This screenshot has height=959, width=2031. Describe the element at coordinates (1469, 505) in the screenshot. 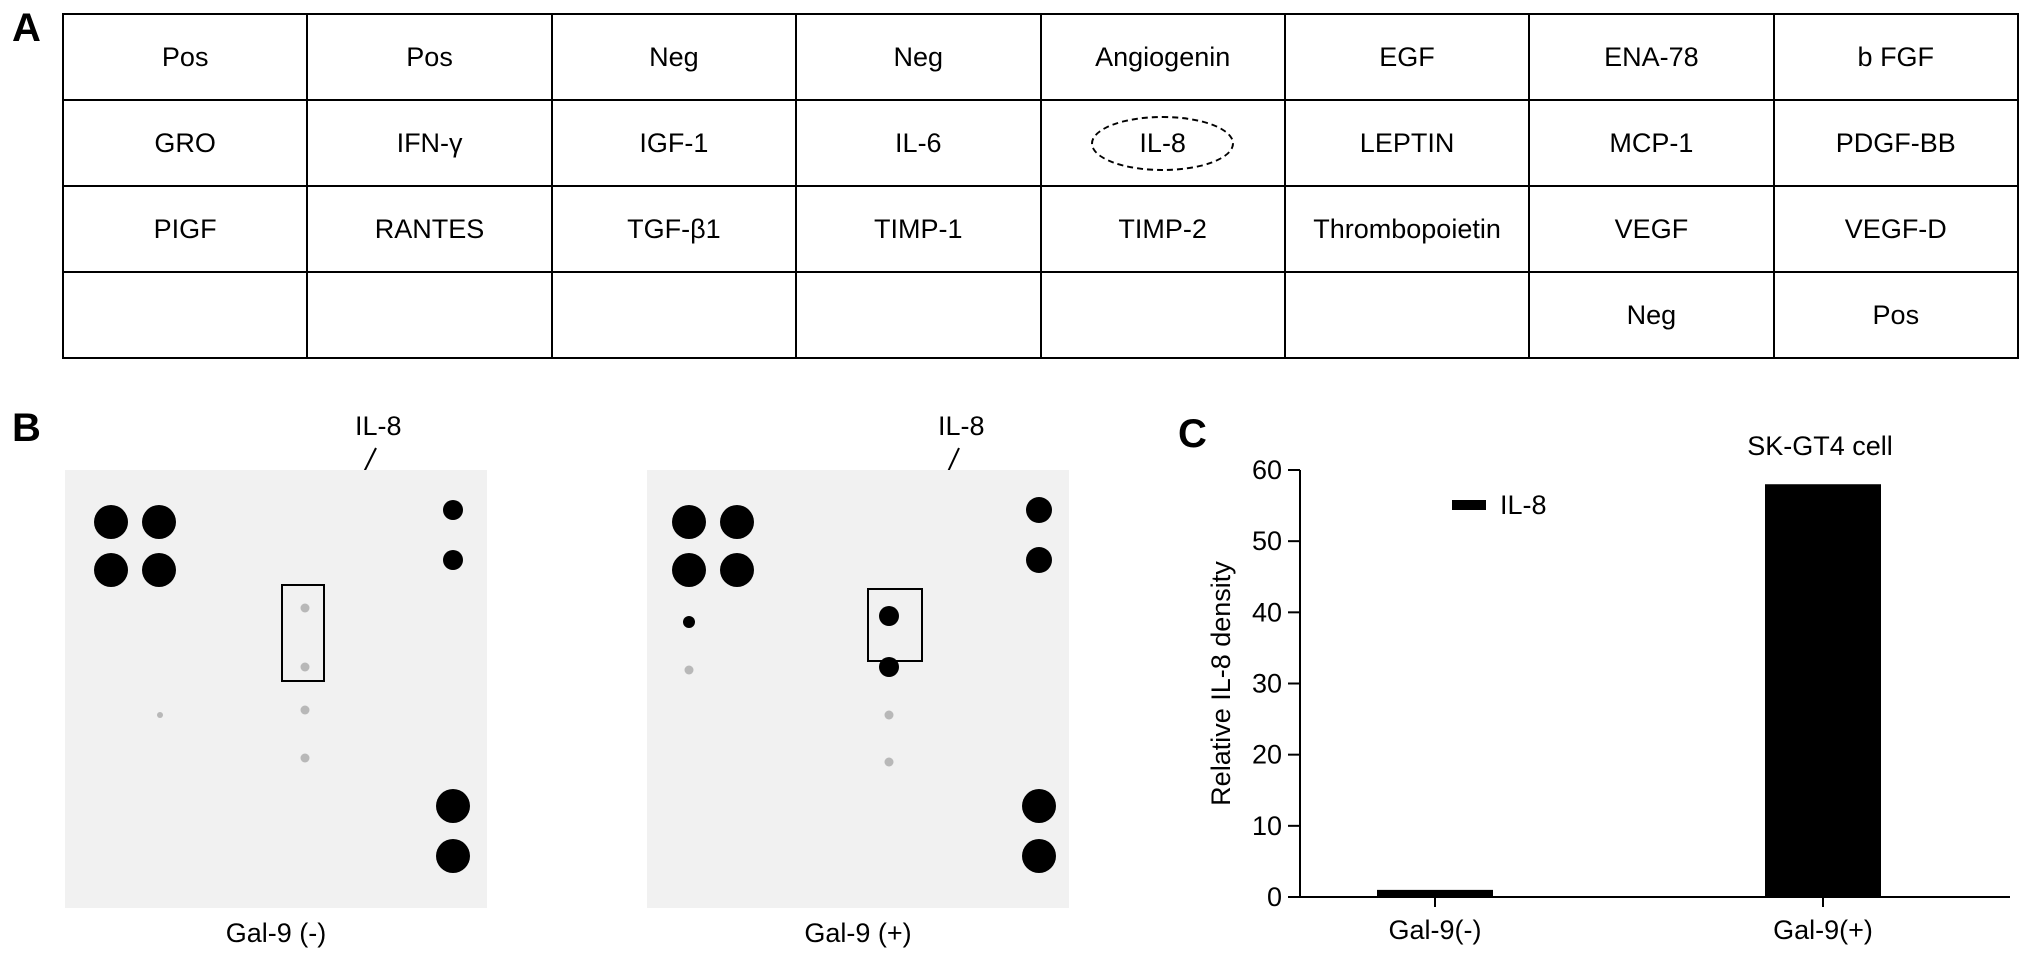

I see `legend-swatch` at that location.